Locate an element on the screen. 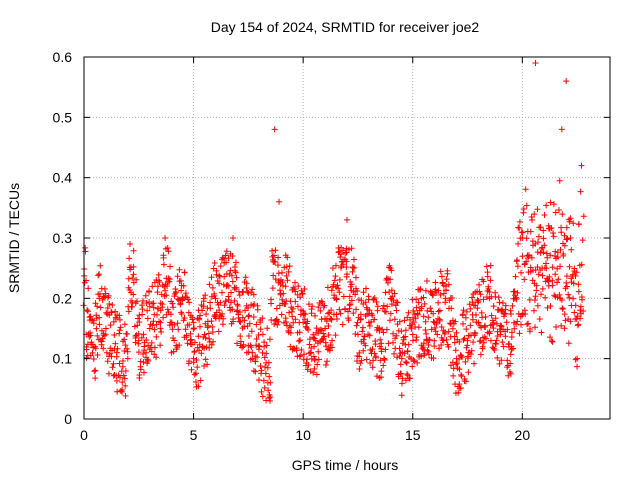  x-tick-label: 0 is located at coordinates (84, 435).